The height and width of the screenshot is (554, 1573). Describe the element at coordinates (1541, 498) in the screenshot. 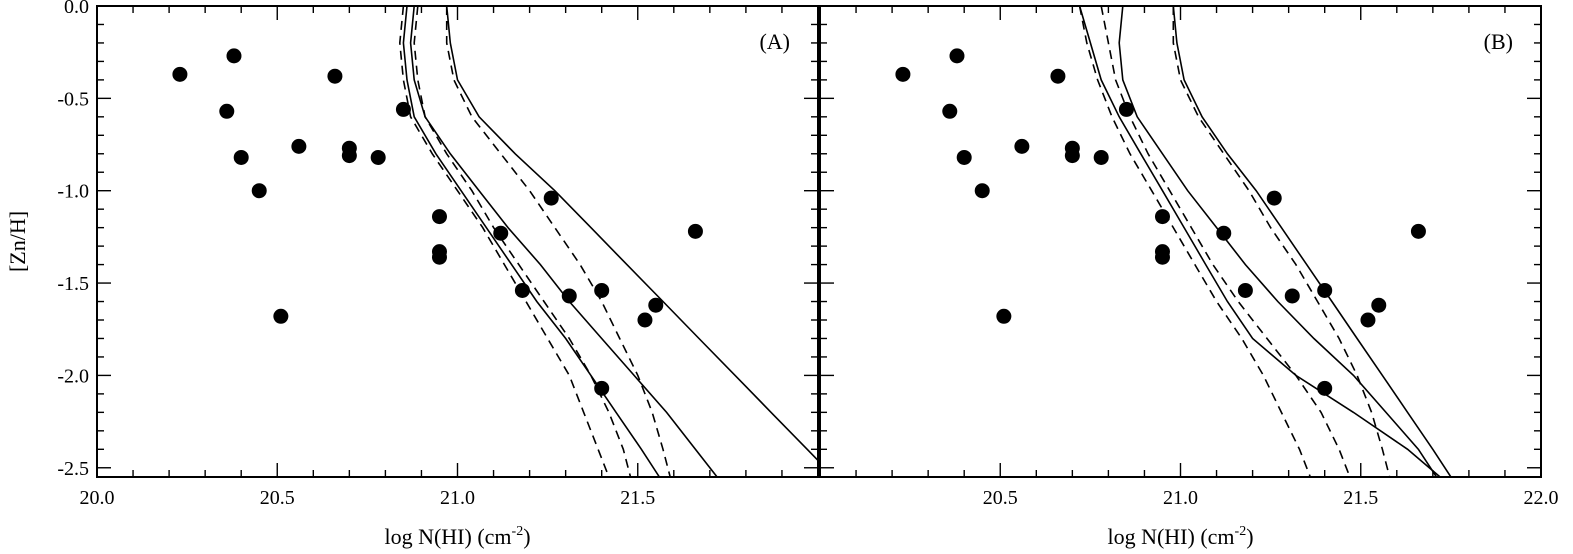

I see `panel-b-x-tick-label: 22.0` at that location.